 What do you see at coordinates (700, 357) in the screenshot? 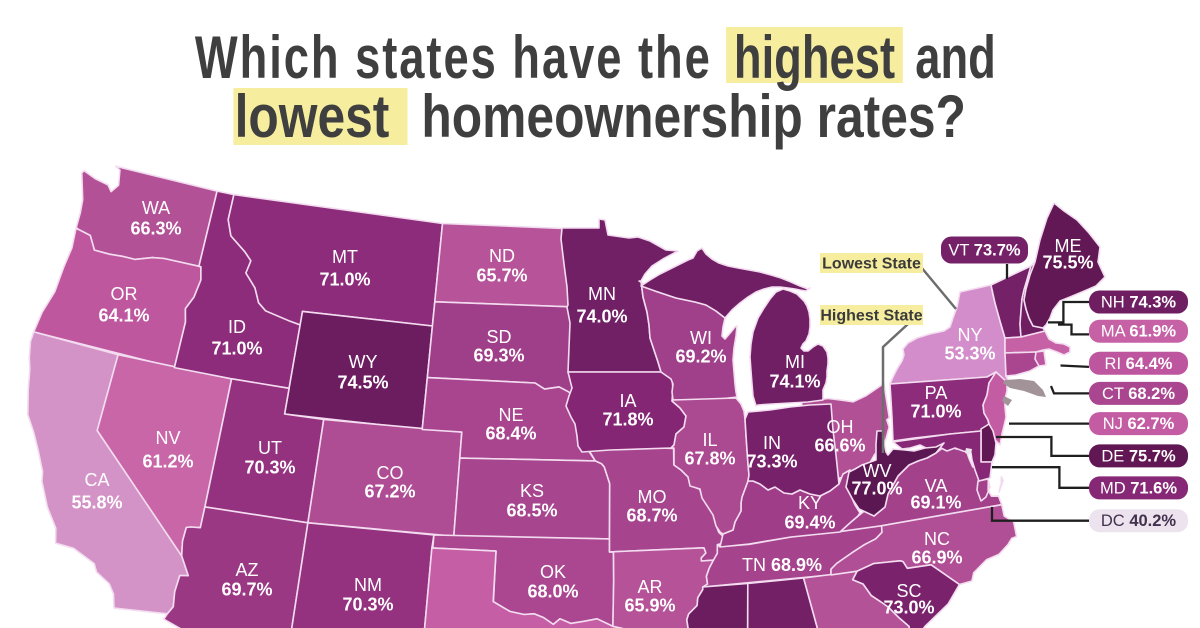
I see `svg-text: 69.2%` at bounding box center [700, 357].